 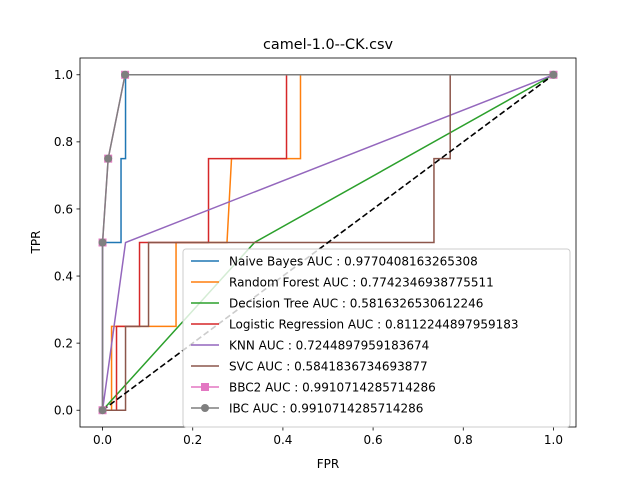 What do you see at coordinates (328, 45) in the screenshot?
I see `chart-title: camel-1.0--CK.csv` at bounding box center [328, 45].